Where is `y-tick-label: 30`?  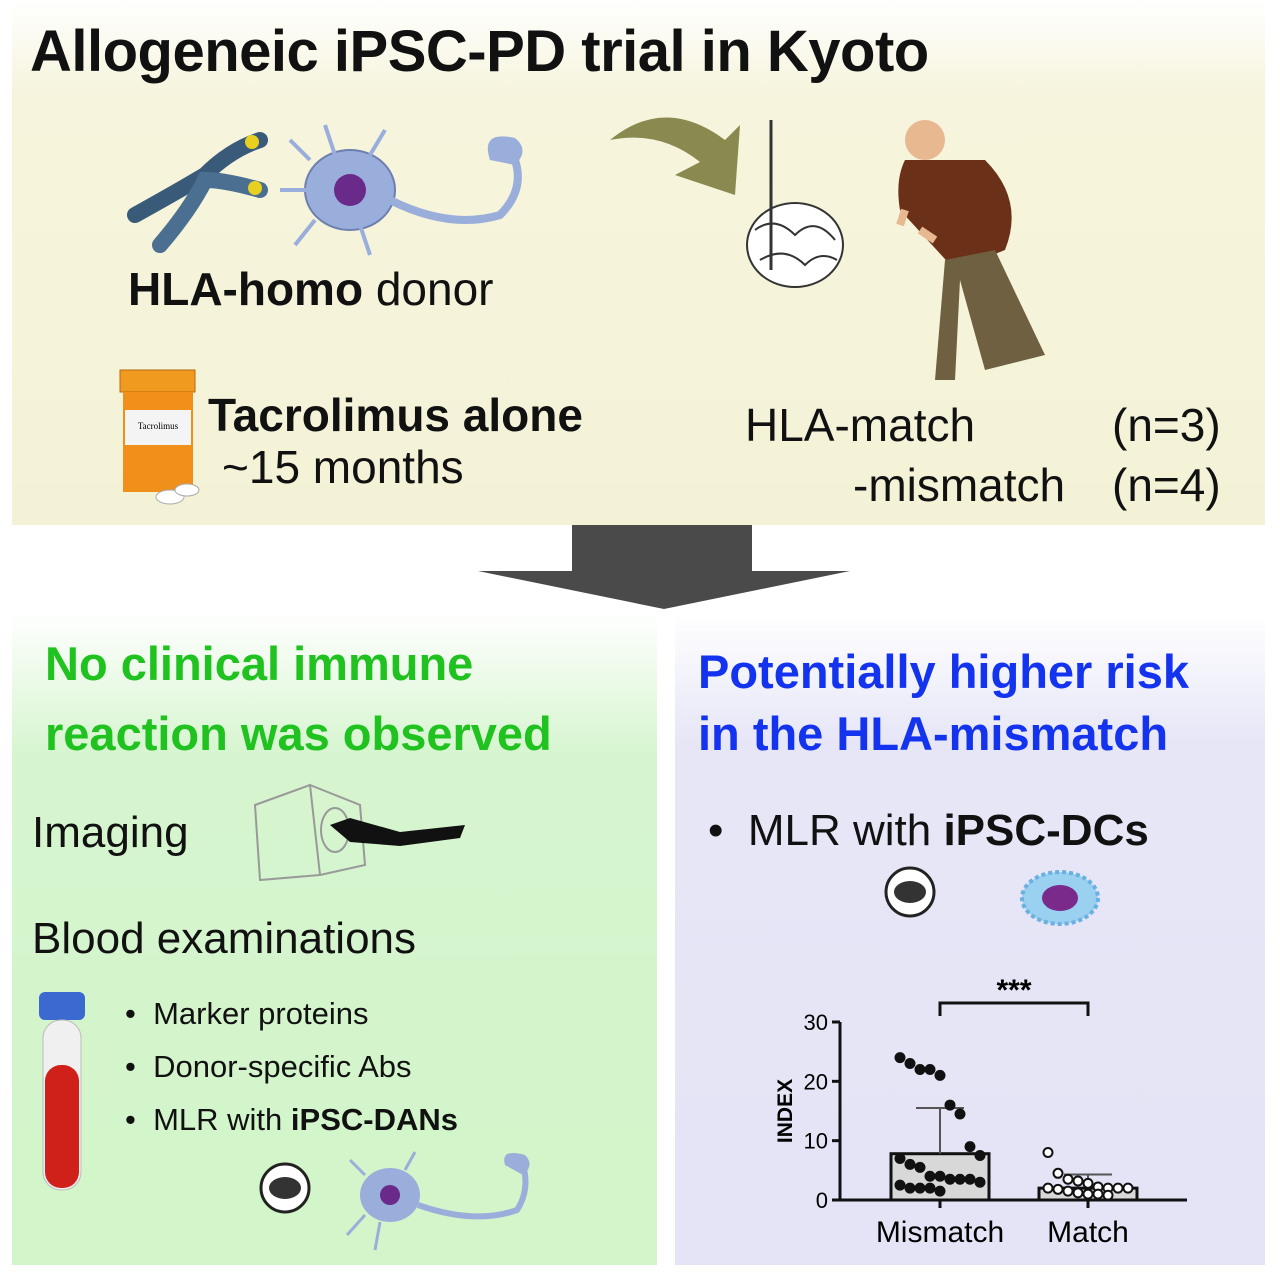 y-tick-label: 30 is located at coordinates (816, 1022).